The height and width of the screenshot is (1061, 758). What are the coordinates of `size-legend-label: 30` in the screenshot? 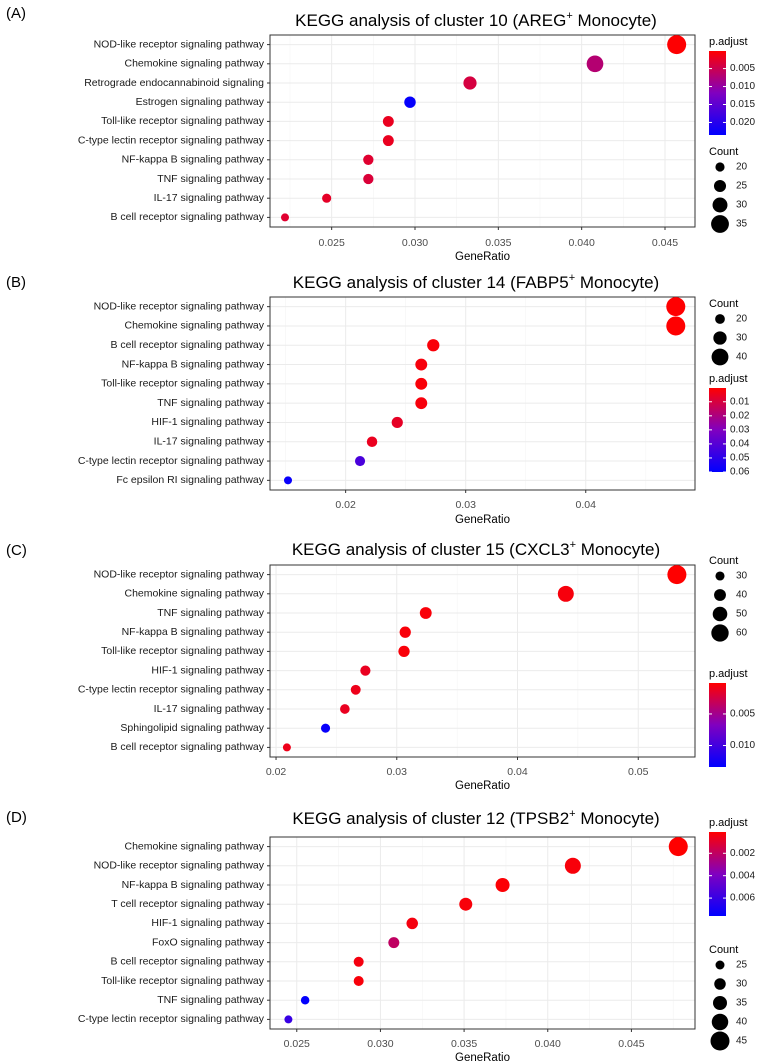 It's located at (742, 576).